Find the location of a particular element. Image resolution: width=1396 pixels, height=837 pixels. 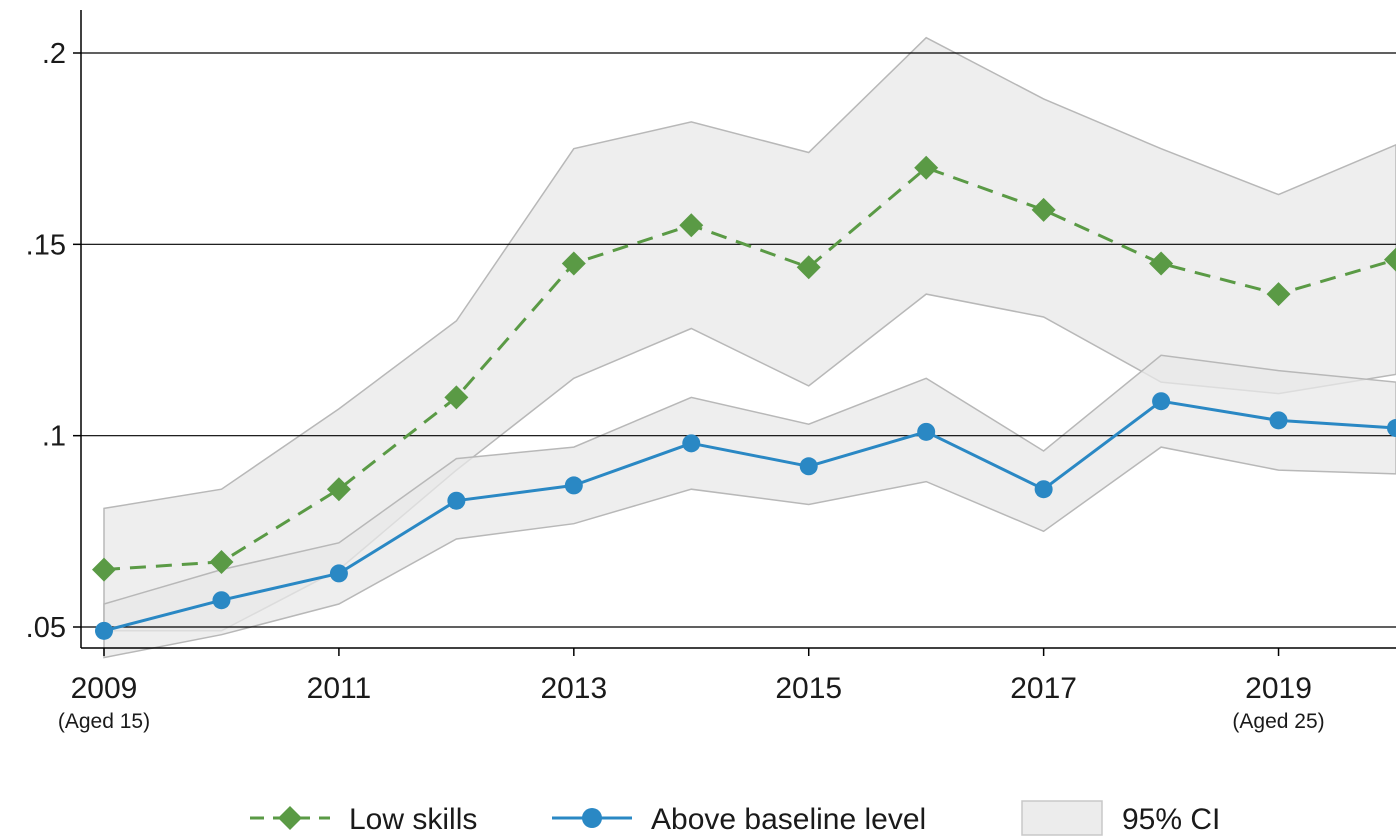

legend-item-ci: 95% CI is located at coordinates (1120, 818).